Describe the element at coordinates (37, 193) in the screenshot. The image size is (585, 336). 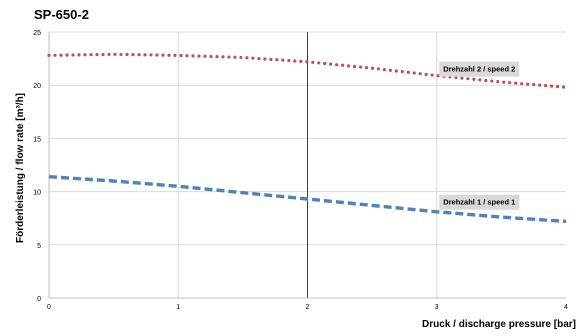
I see `y-tick-label: 10` at that location.